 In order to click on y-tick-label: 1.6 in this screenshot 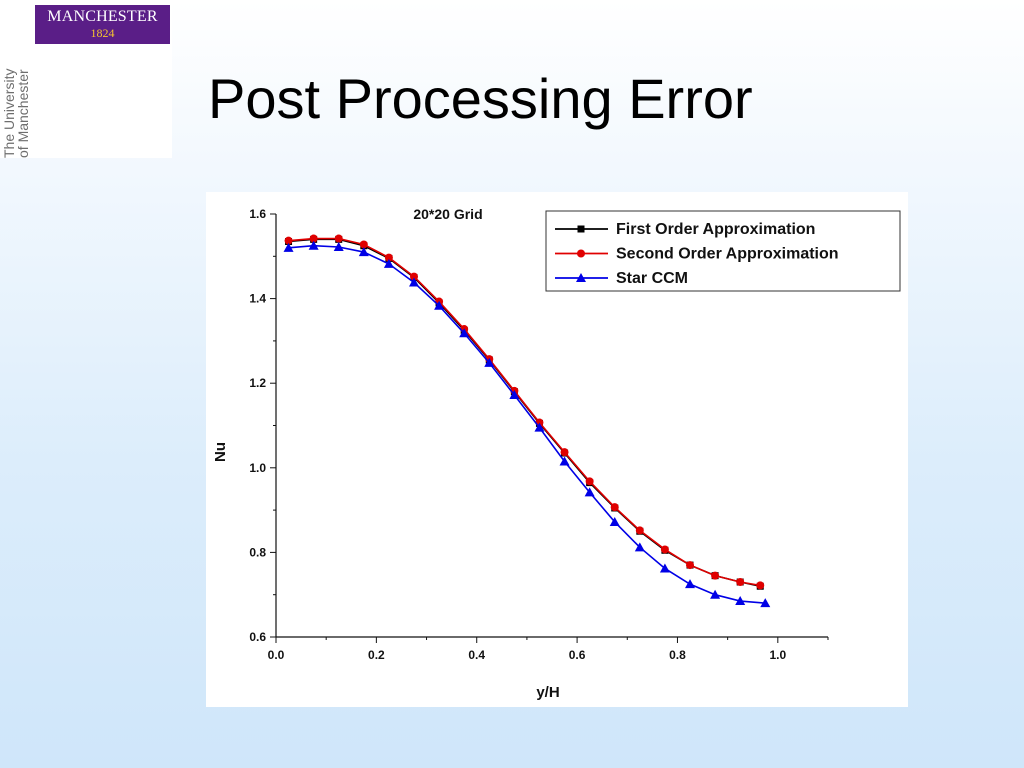, I will do `click(257, 214)`.